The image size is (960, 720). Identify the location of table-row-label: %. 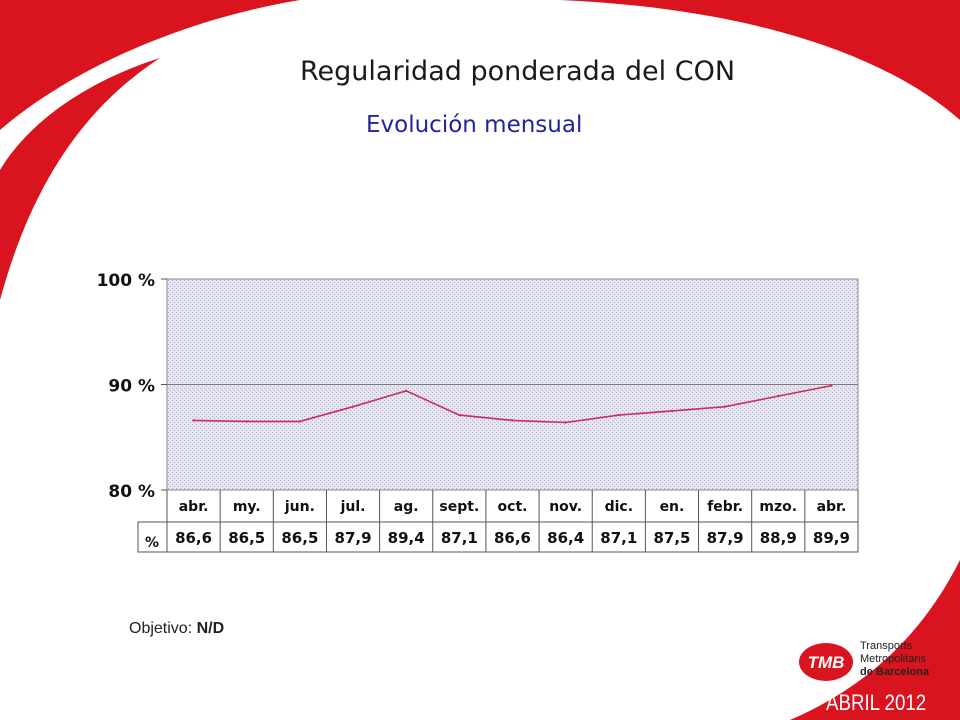
(152, 543).